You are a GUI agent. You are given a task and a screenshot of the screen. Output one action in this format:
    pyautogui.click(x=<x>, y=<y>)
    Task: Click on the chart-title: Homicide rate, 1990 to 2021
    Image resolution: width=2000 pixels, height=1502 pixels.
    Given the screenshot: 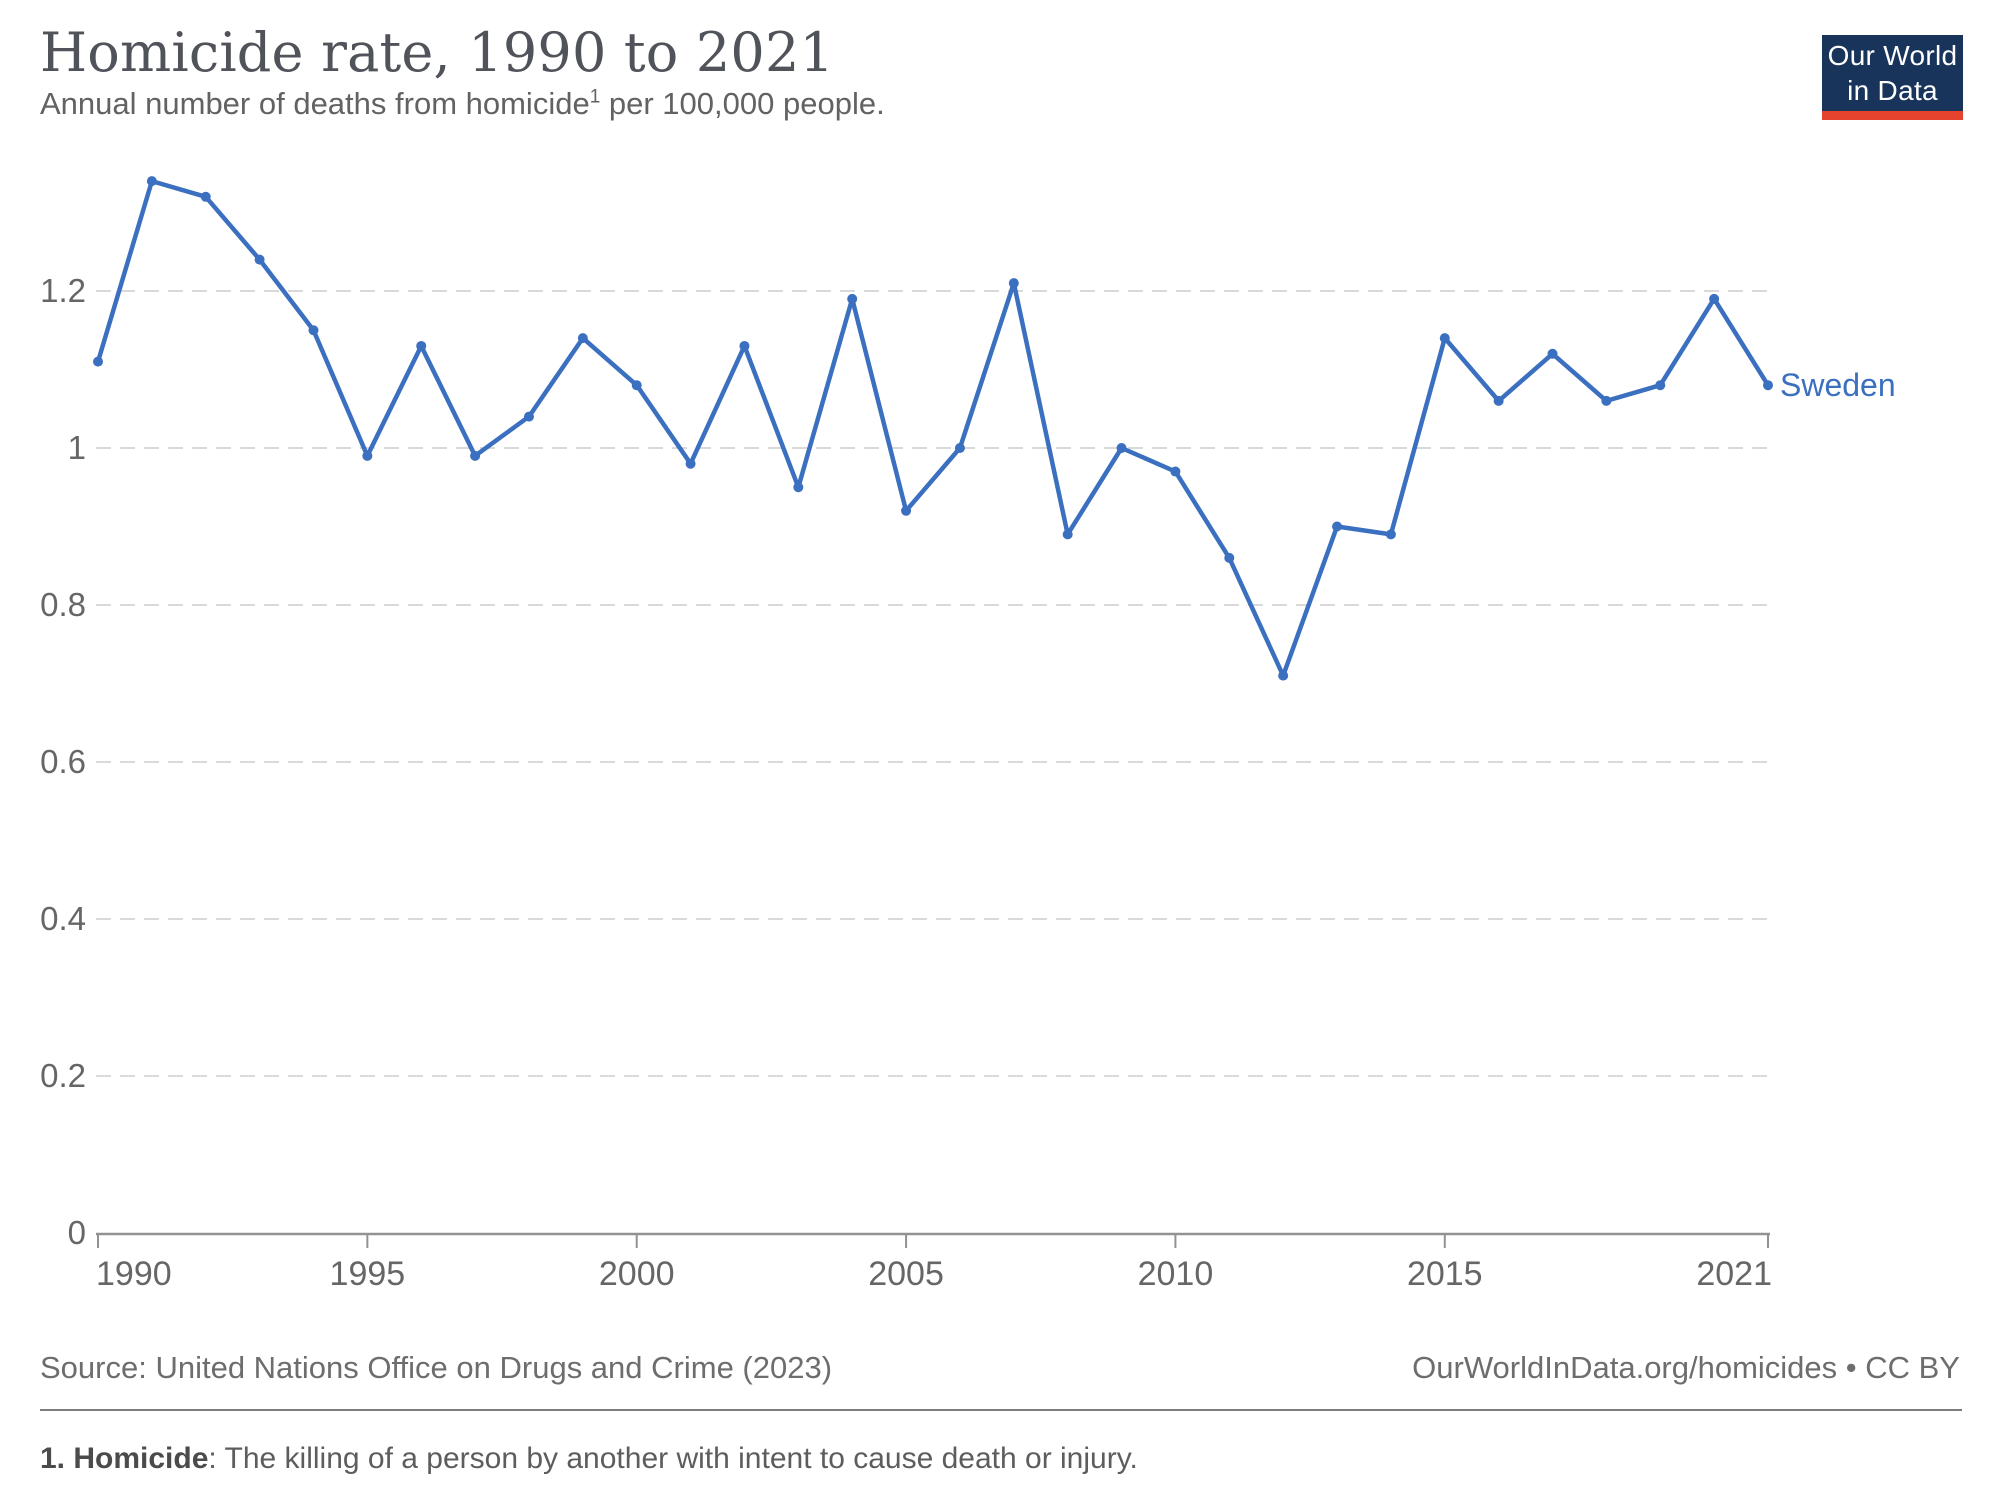 What is the action you would take?
    pyautogui.click(x=437, y=52)
    